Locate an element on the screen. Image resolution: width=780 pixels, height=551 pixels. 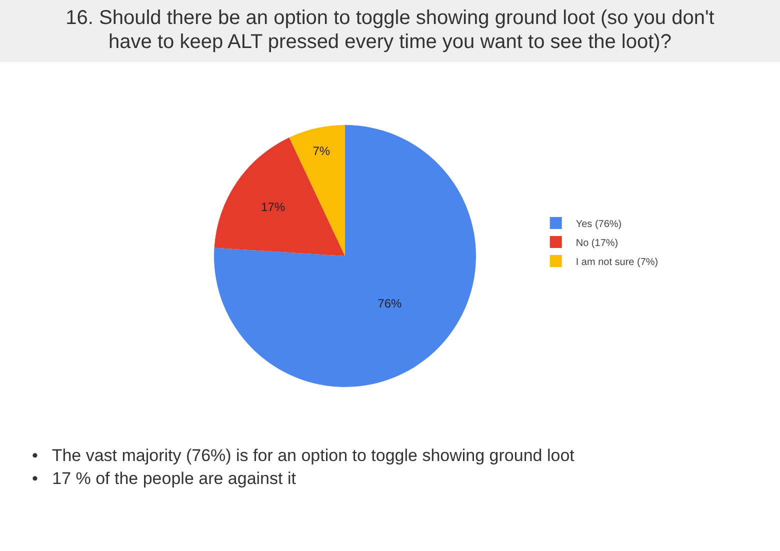
text: • 17 % of the people are against it is located at coordinates (164, 479).